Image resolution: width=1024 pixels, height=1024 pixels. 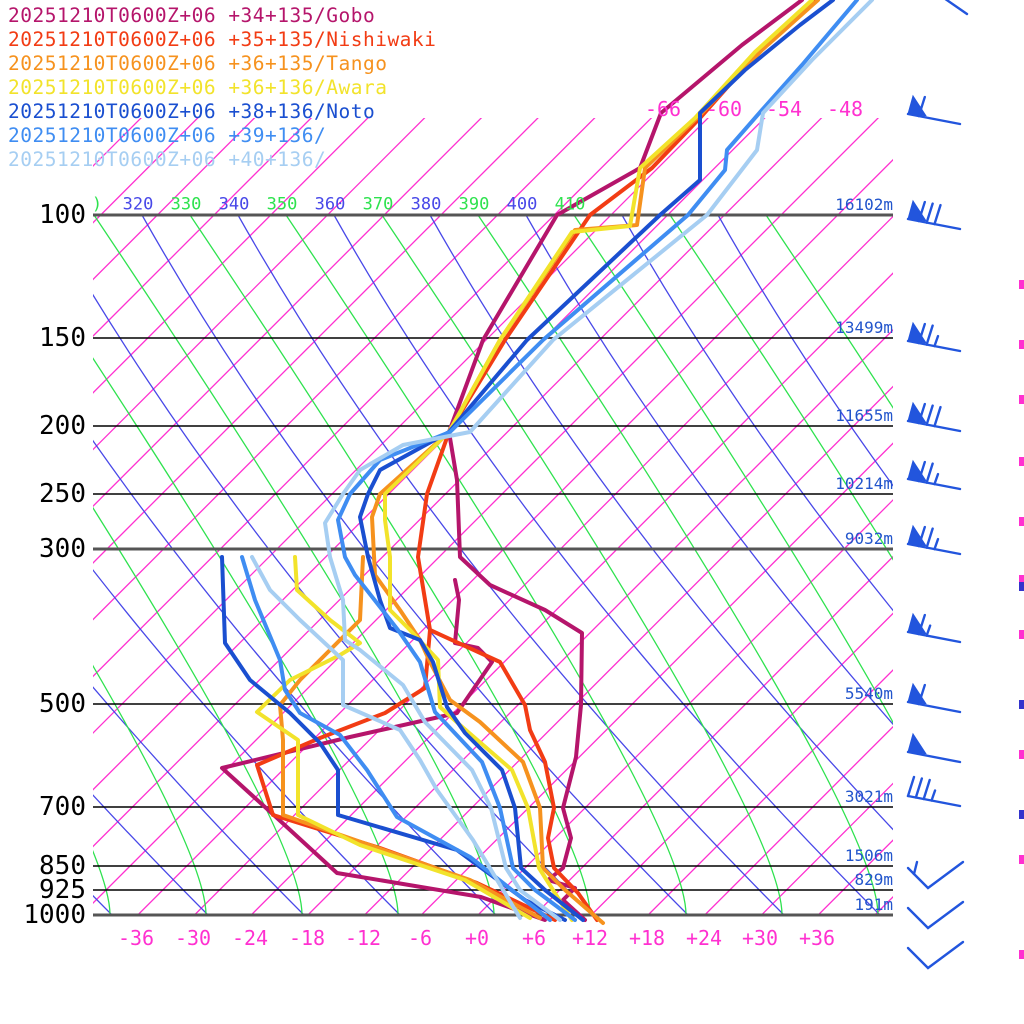 I want to click on adiabat-label-380: 380, so click(x=426, y=204).